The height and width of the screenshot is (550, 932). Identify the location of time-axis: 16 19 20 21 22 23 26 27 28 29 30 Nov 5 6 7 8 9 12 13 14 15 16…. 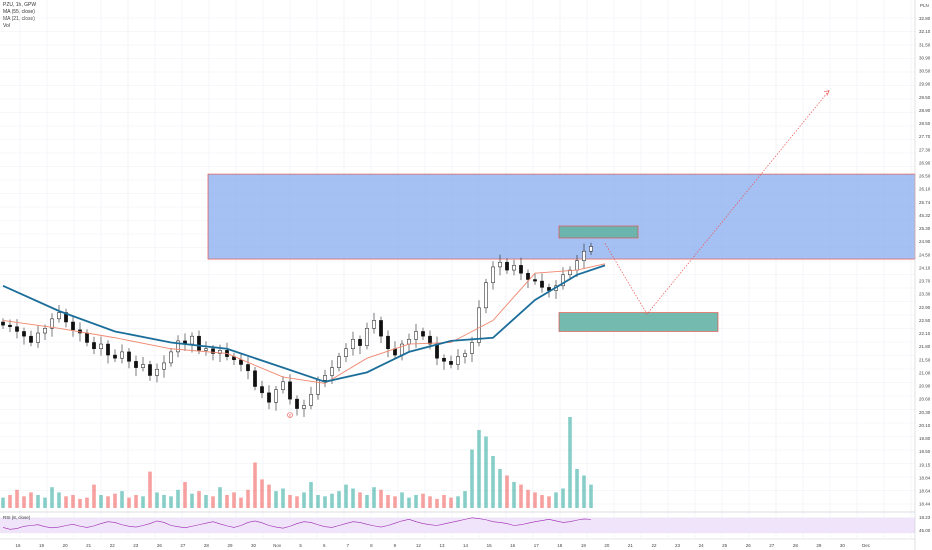
(457, 543).